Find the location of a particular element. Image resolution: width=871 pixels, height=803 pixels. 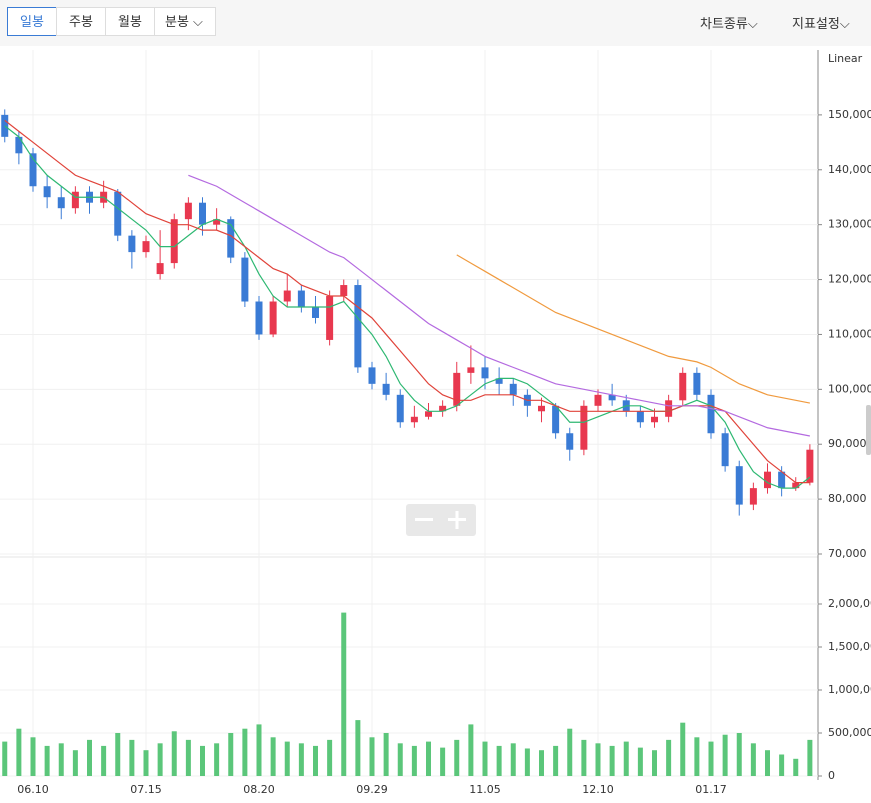

period-dropdown: 분봉 ⌵ is located at coordinates (185, 21).